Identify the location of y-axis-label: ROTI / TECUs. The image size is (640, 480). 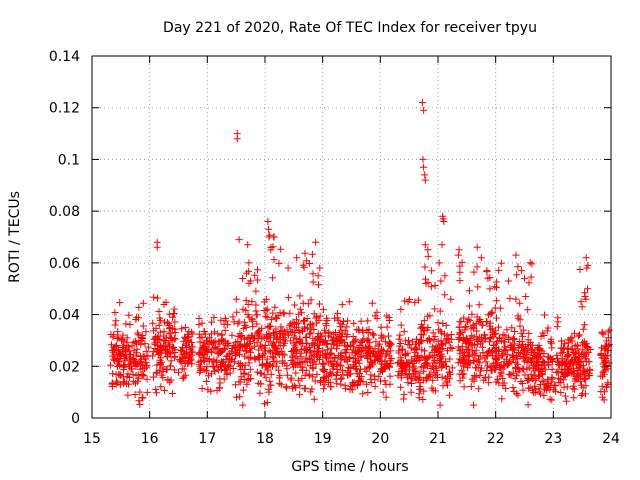
(15, 237).